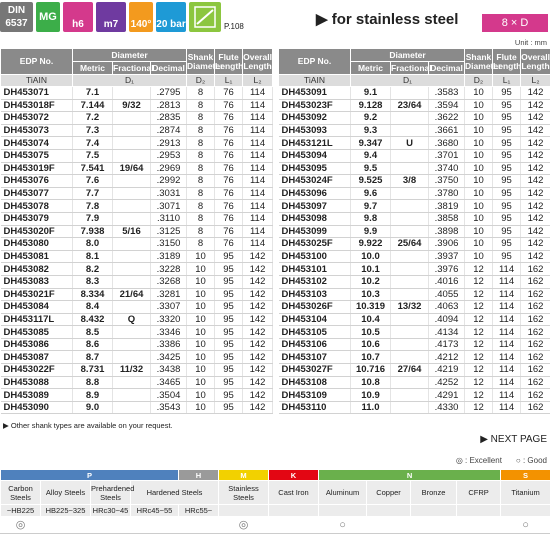 Image resolution: width=550 pixels, height=537 pixels. Describe the element at coordinates (294, 475) in the screenshot. I see `material-group: K` at that location.